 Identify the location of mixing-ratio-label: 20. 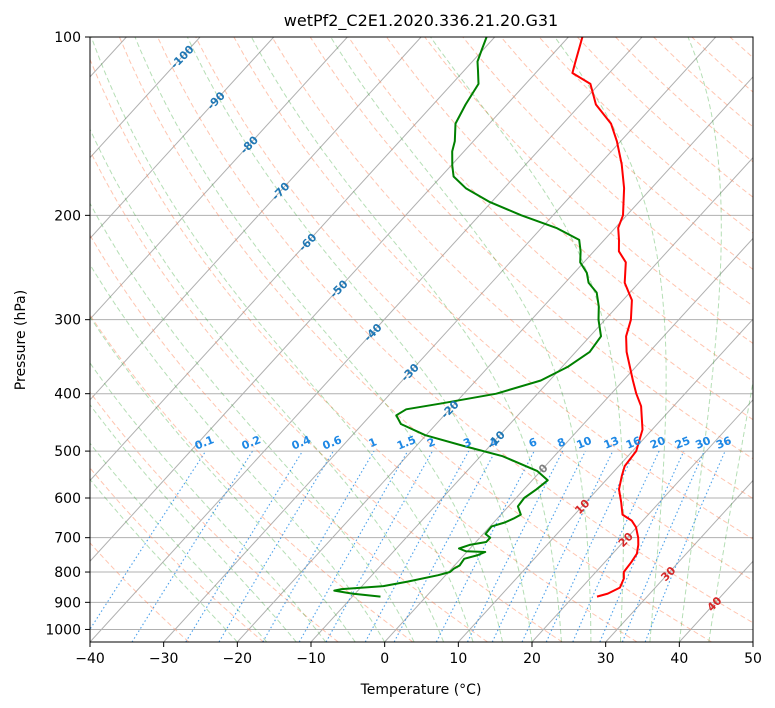
(657, 443).